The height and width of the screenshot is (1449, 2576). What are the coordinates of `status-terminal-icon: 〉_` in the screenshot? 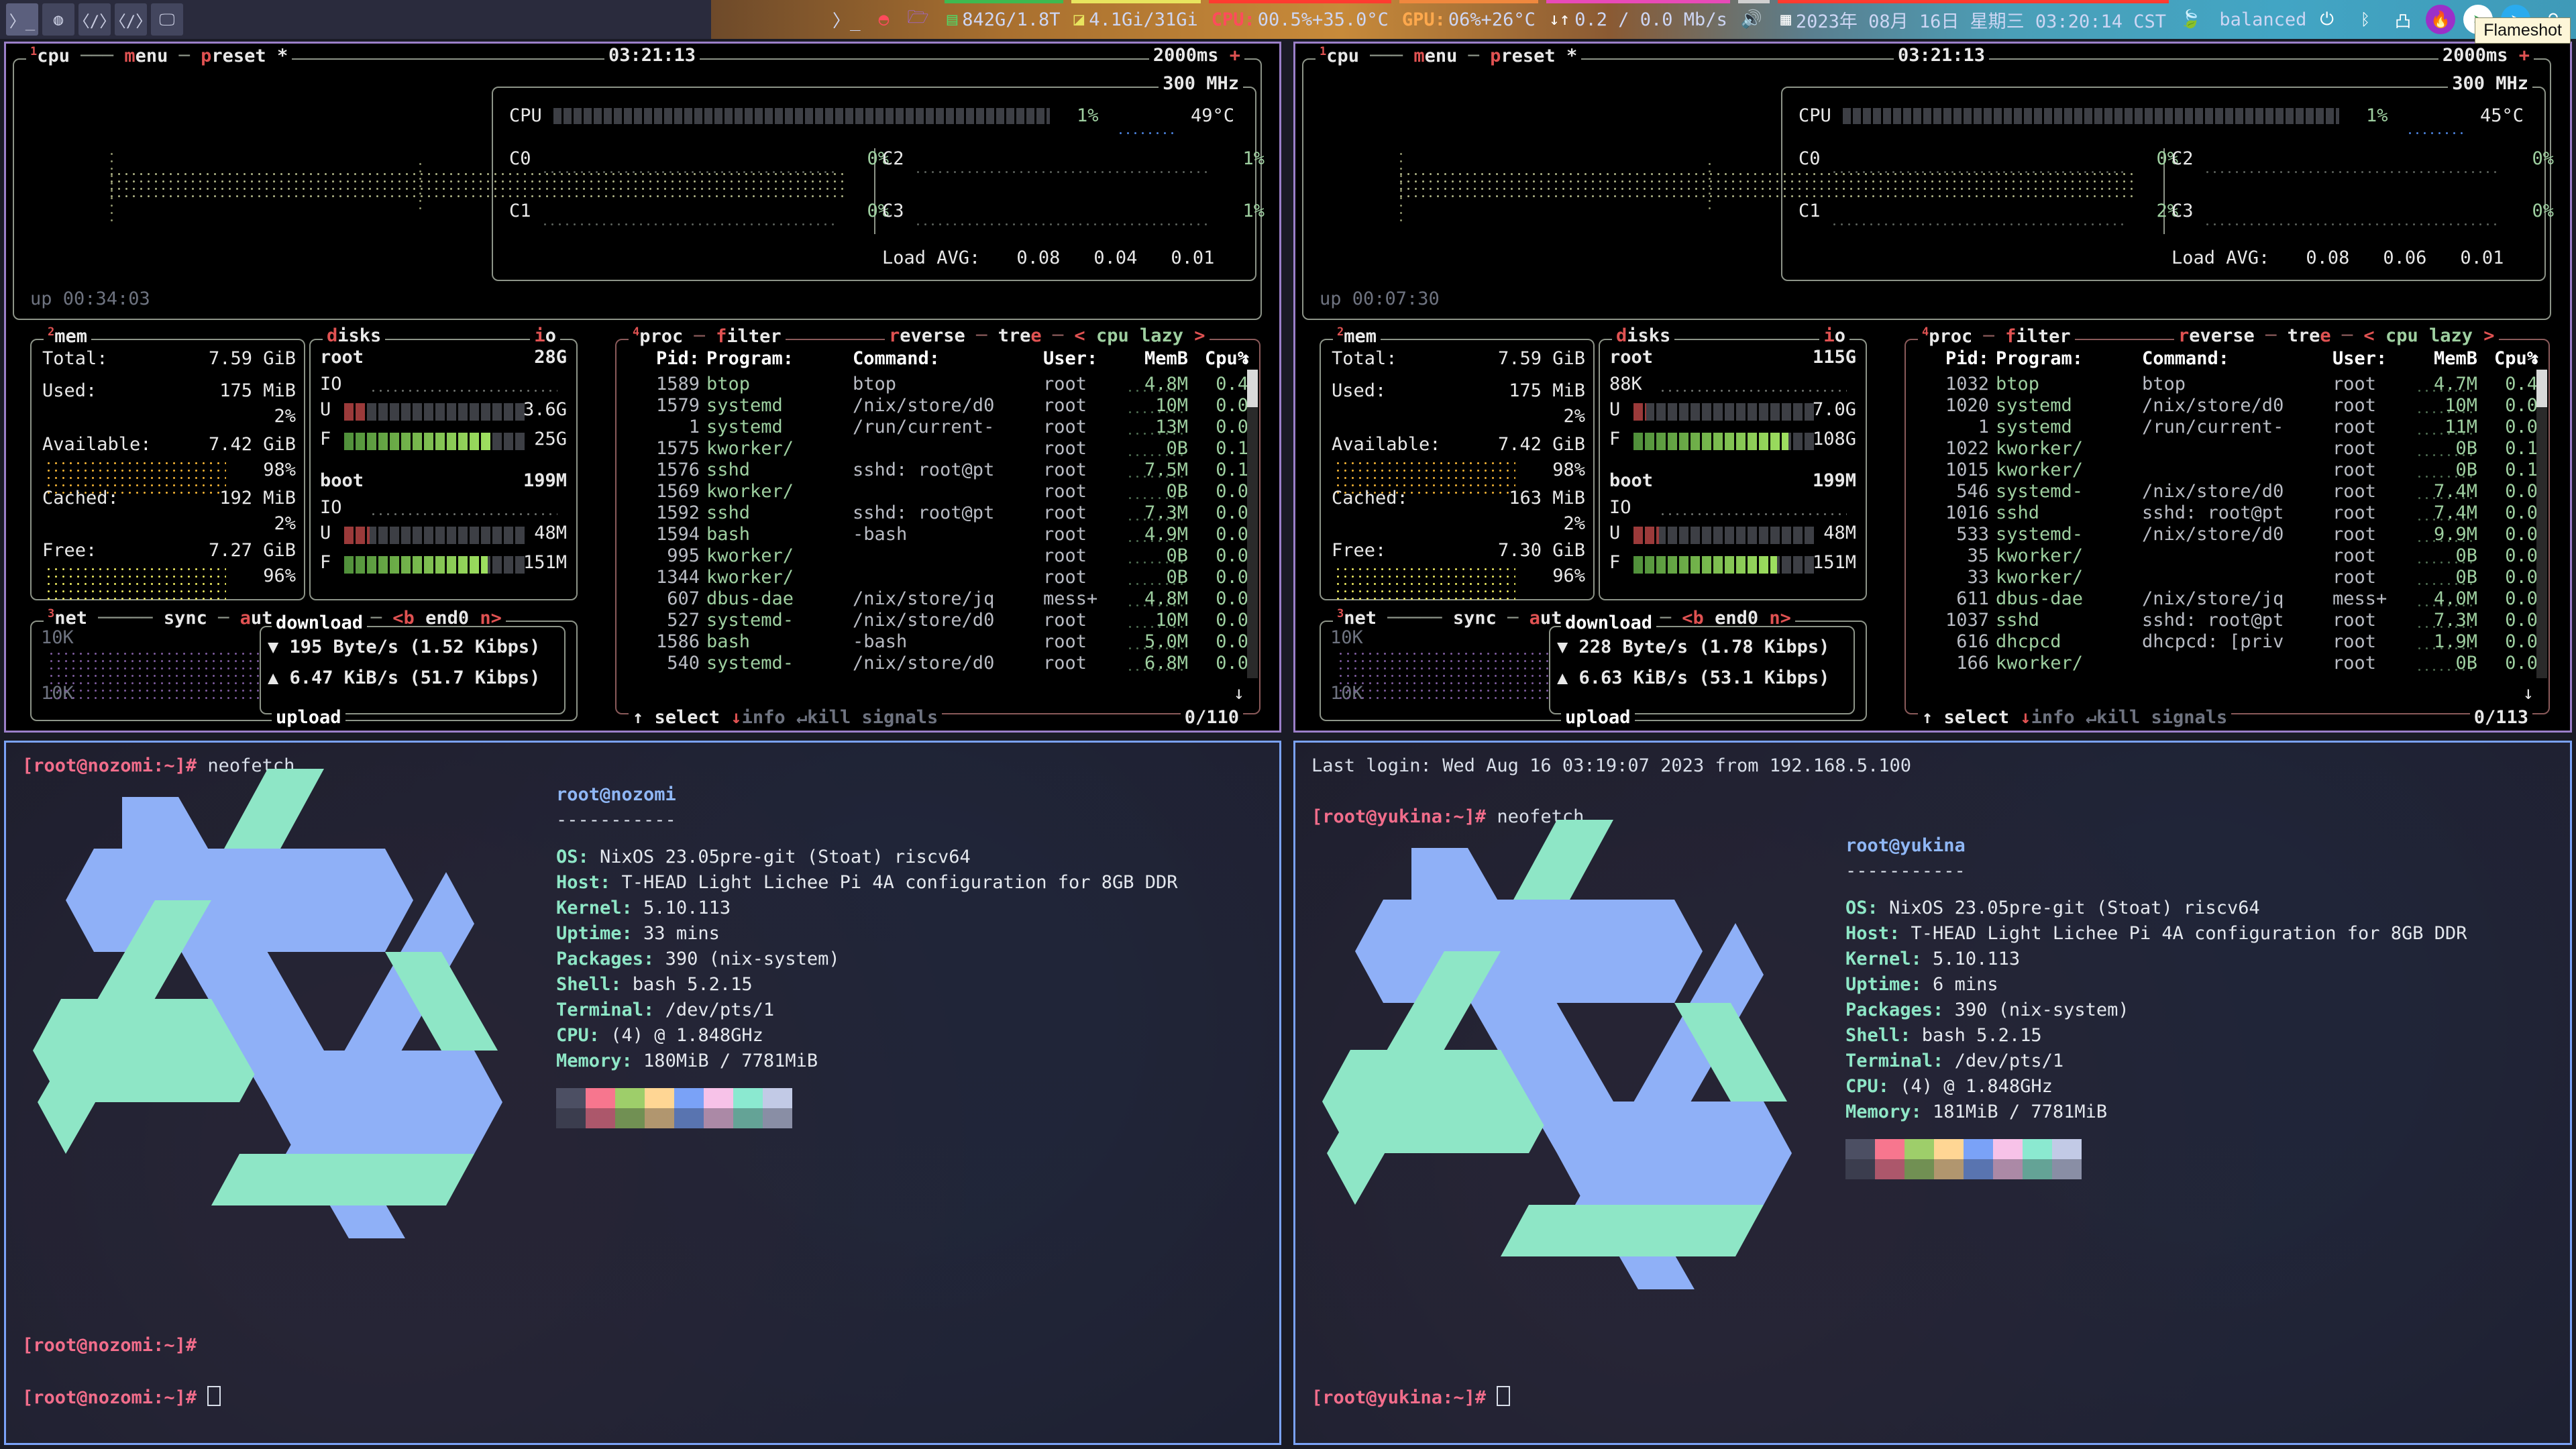 It's located at (849, 19).